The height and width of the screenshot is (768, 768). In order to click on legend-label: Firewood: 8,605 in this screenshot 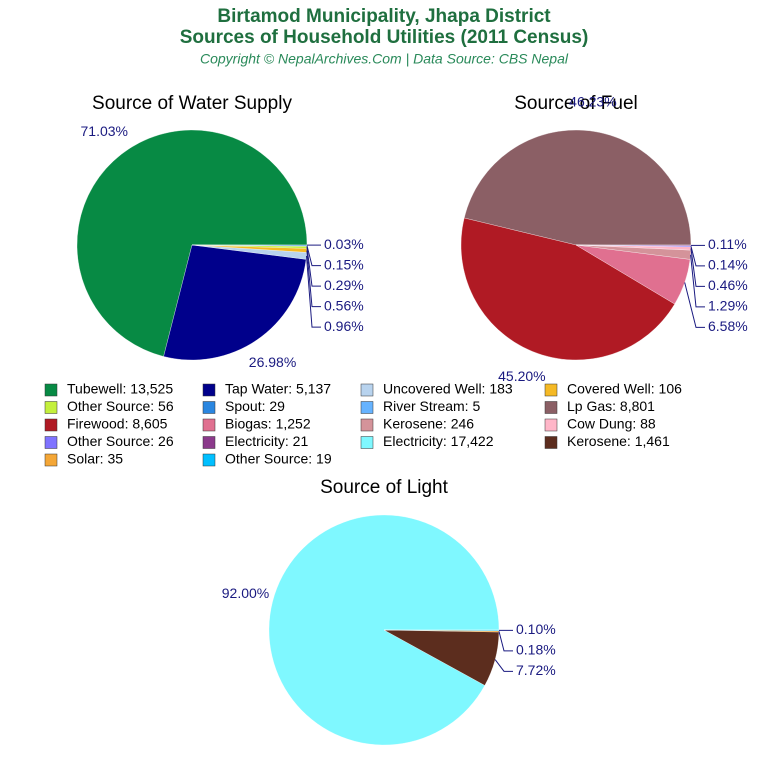, I will do `click(117, 424)`.